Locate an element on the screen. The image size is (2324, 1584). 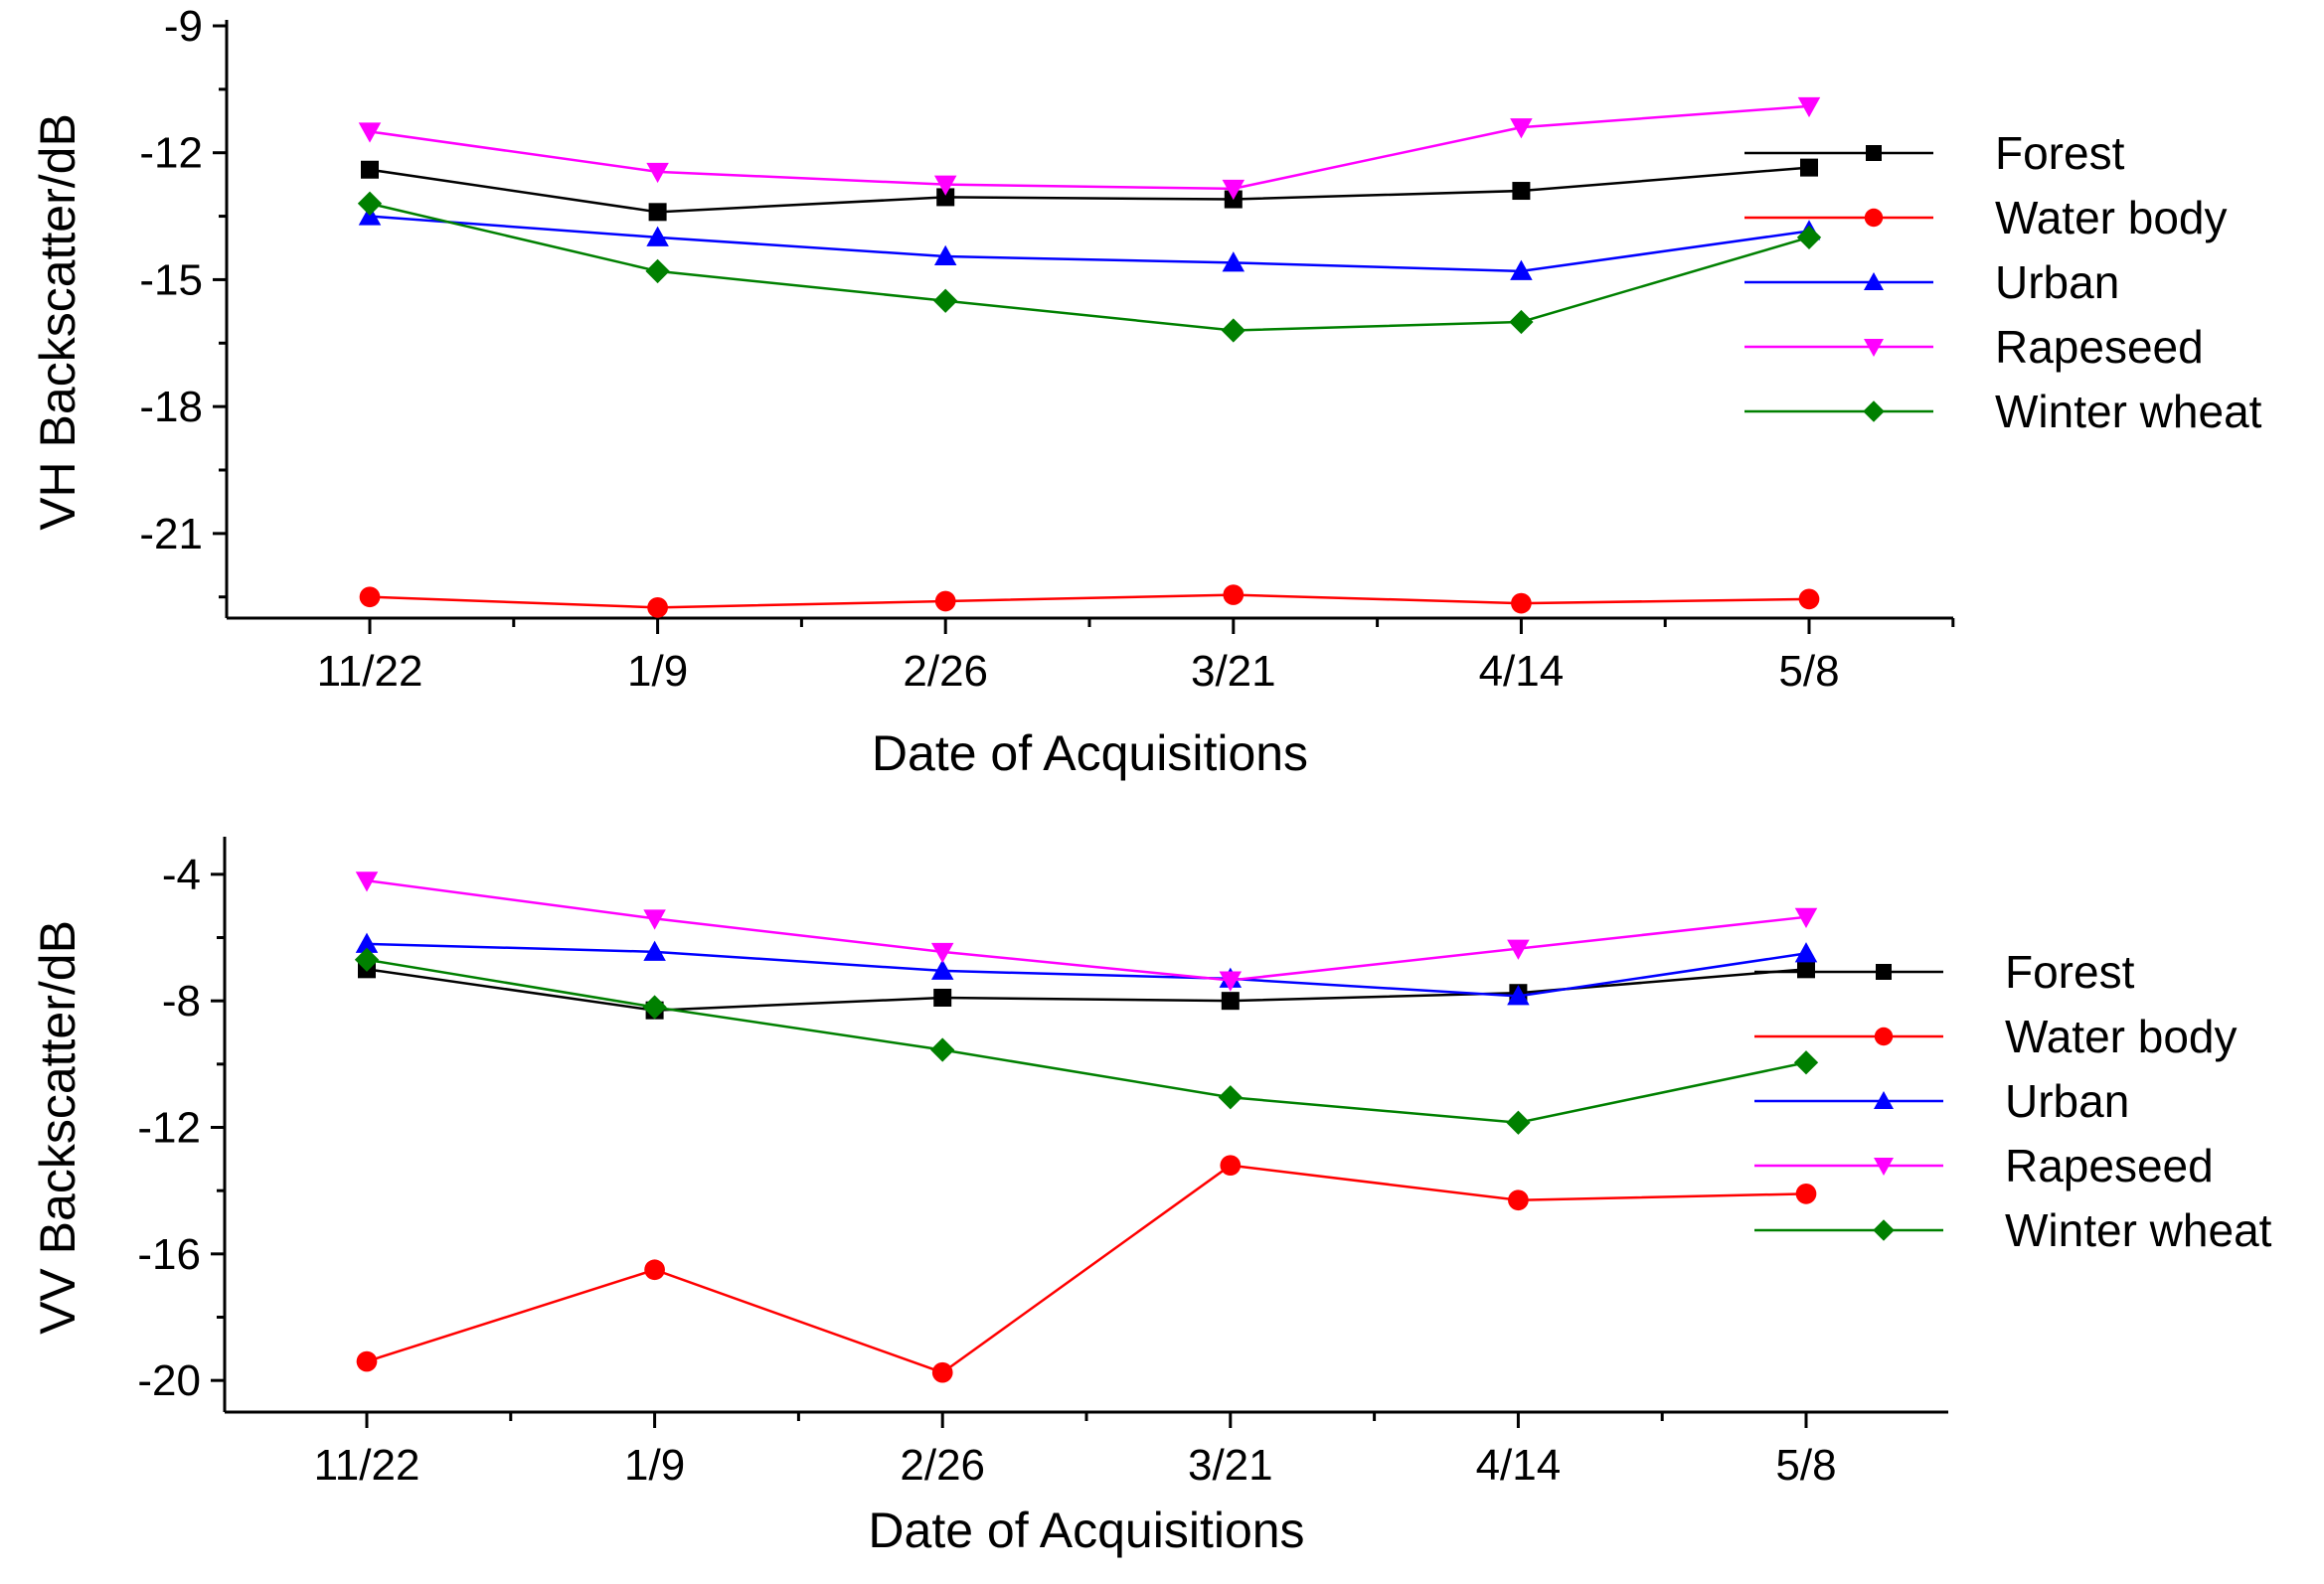
legend-marker-winter-wheat is located at coordinates (1884, 1230).